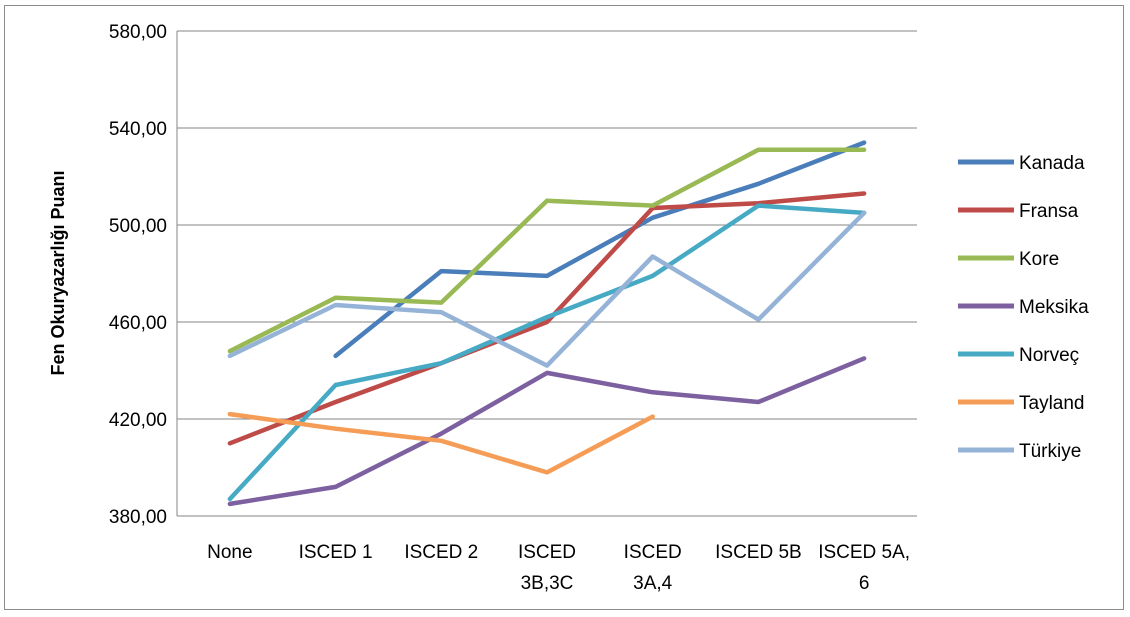  I want to click on x-tick-label: ISCED 2, so click(441, 552).